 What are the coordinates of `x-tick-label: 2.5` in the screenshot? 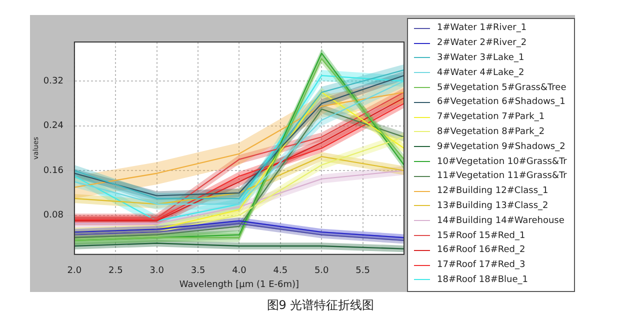 It's located at (115, 271).